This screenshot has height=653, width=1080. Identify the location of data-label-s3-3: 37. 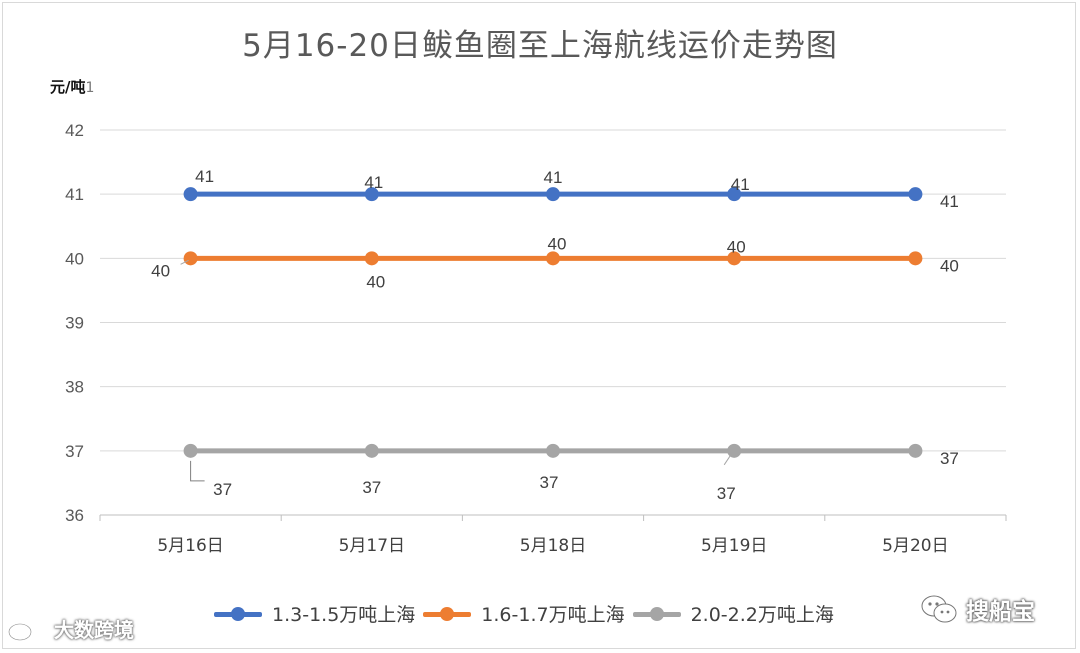
(549, 482).